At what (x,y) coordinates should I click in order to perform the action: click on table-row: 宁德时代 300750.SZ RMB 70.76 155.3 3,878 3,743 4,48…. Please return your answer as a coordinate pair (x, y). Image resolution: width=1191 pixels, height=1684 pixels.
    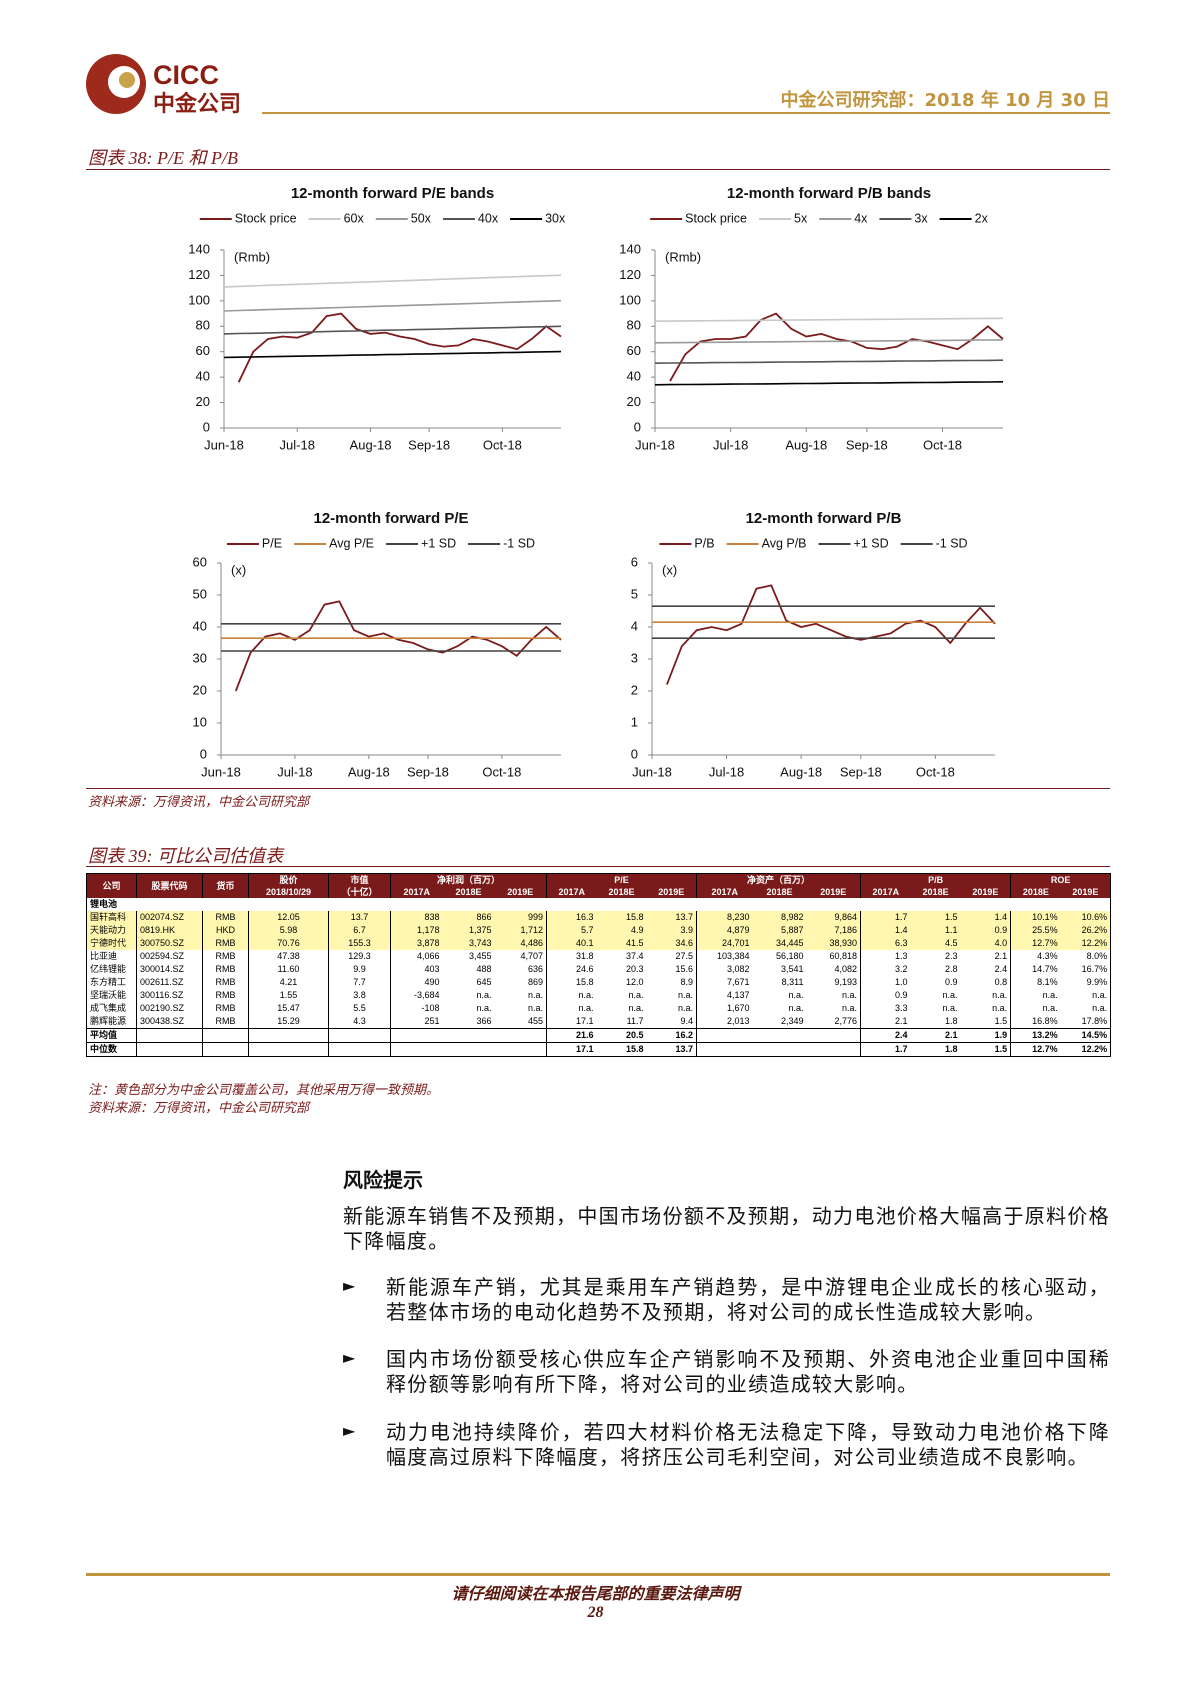
    Looking at the image, I should click on (598, 943).